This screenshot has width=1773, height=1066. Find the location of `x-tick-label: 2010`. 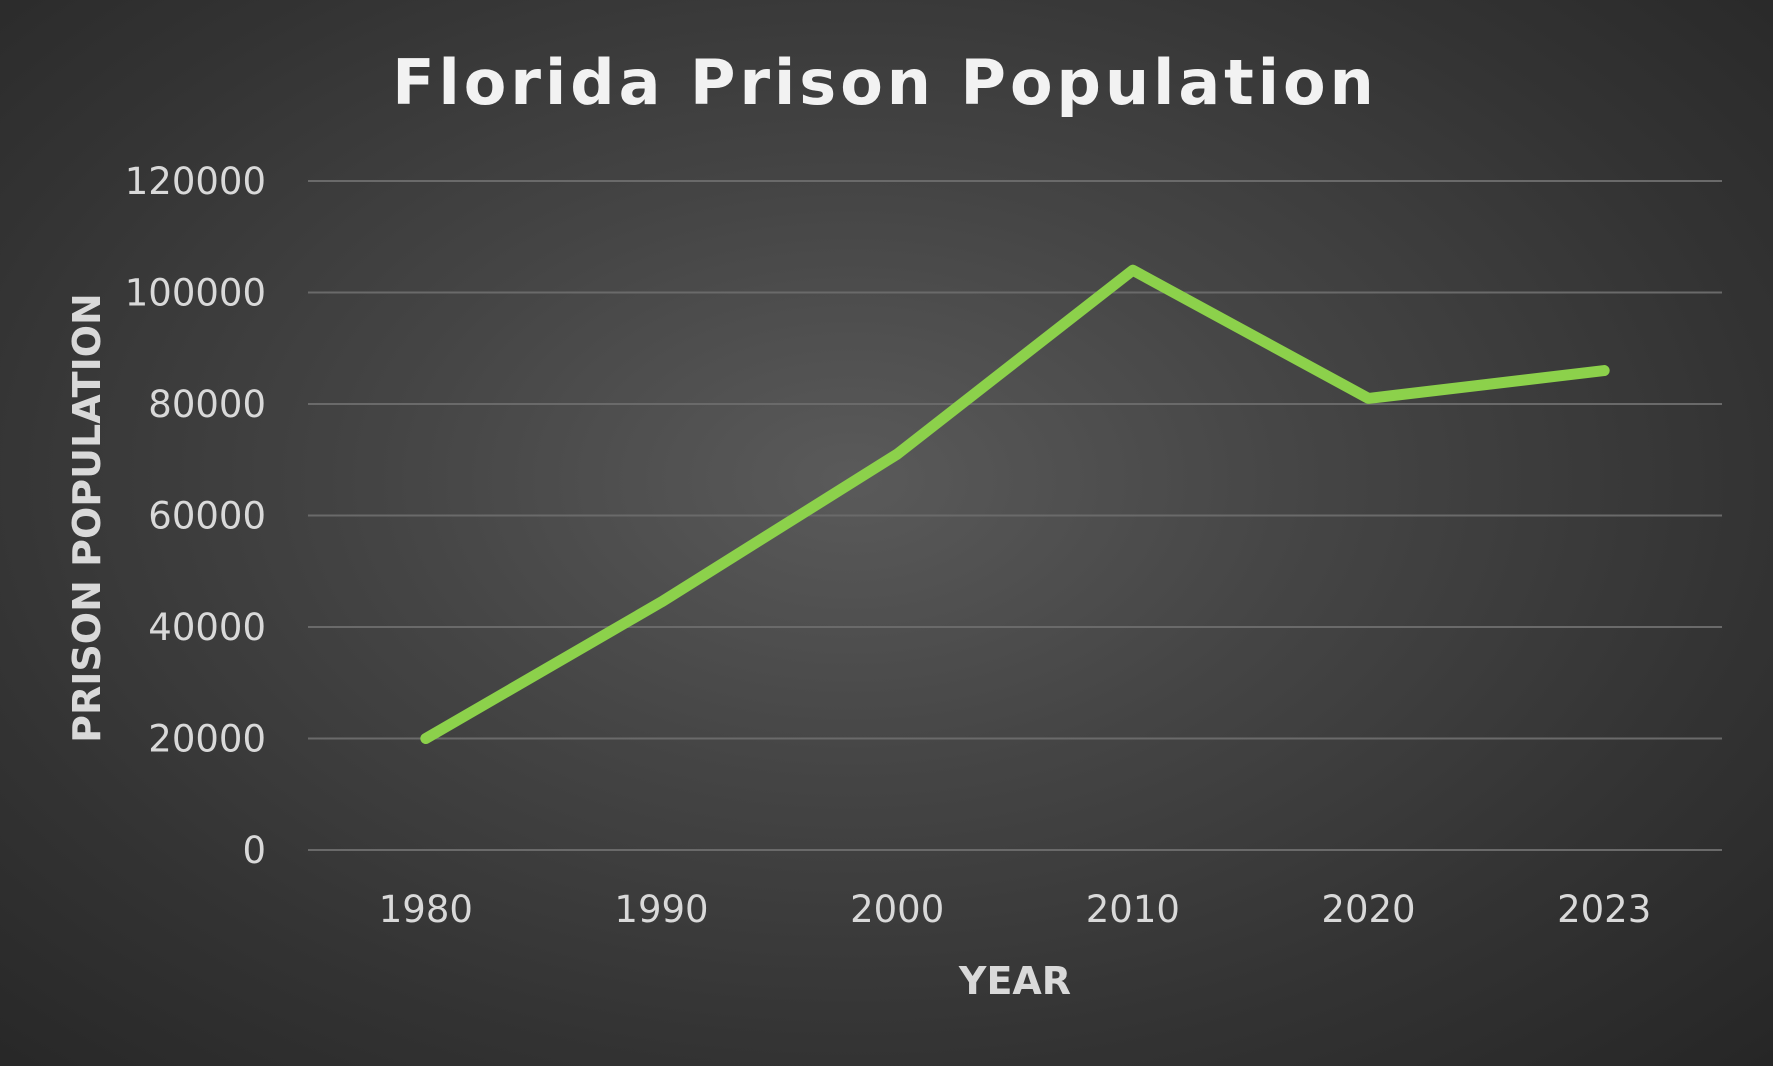

x-tick-label: 2010 is located at coordinates (1133, 909).